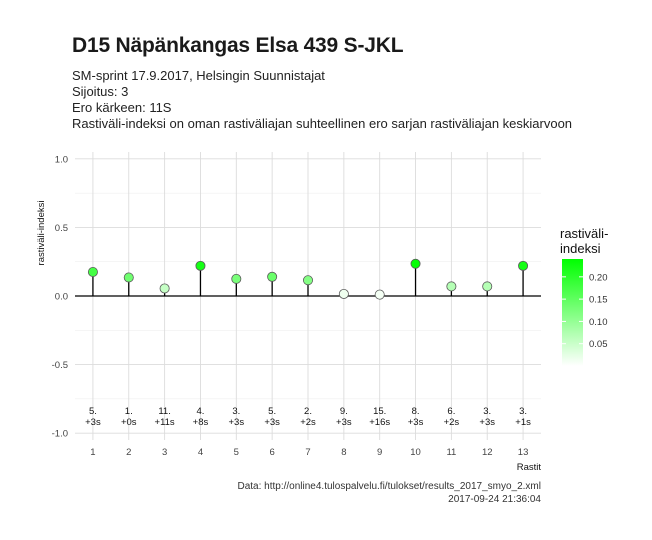 This screenshot has height=540, width=652. What do you see at coordinates (451, 452) in the screenshot?
I see `x-tick-label: 11` at bounding box center [451, 452].